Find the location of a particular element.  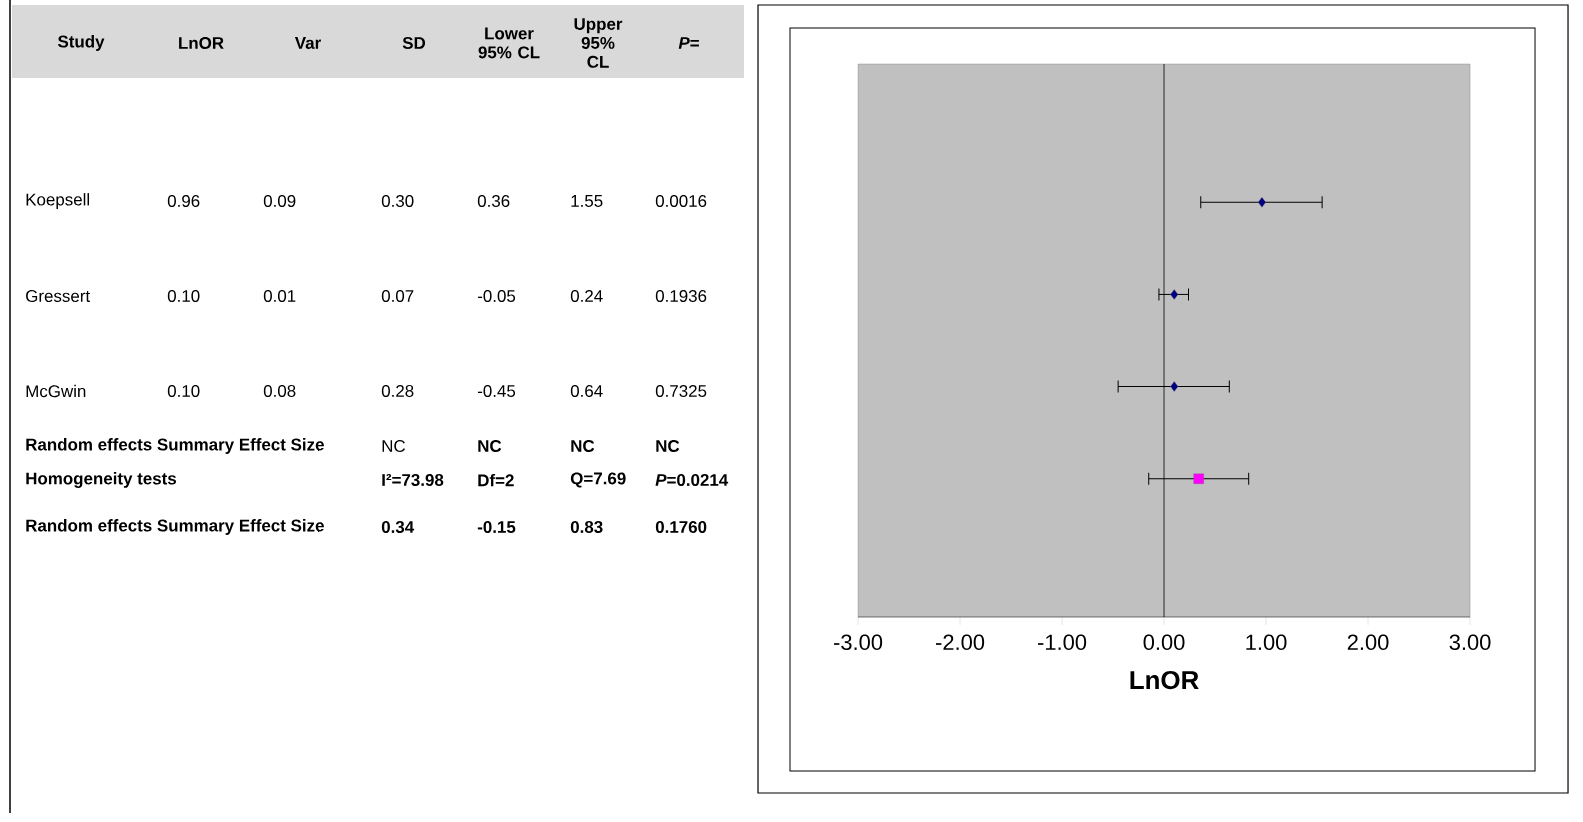

text: I²=73.98 is located at coordinates (413, 480).